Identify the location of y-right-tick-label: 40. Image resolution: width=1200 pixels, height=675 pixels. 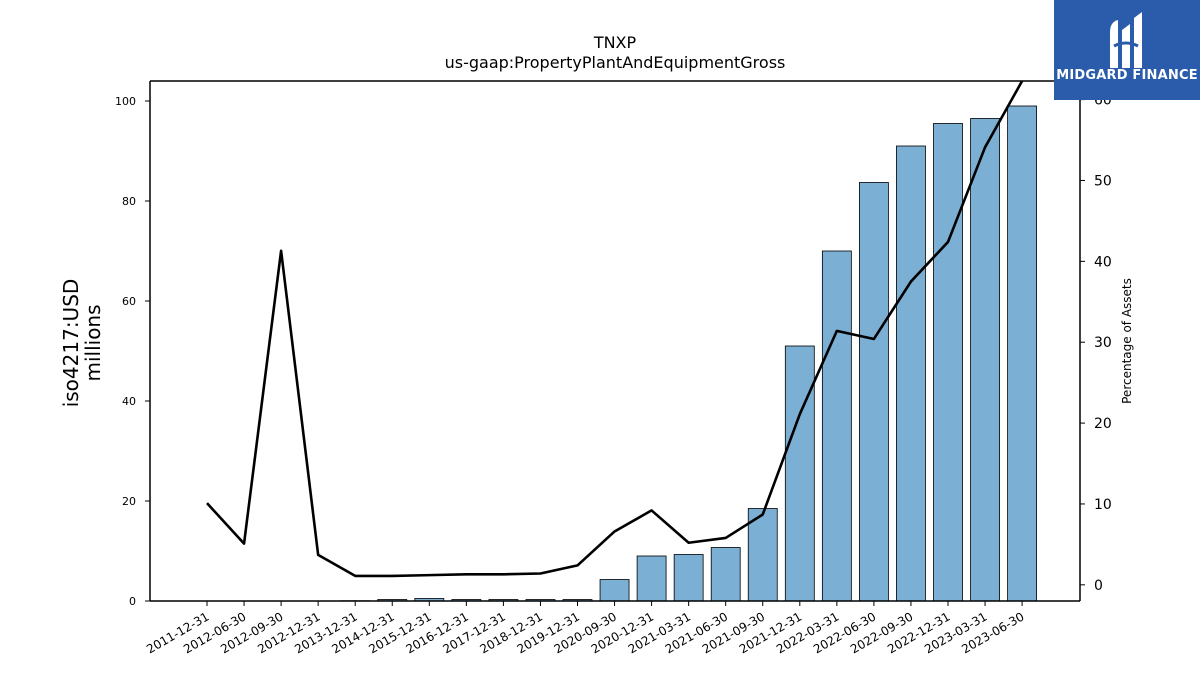
(1103, 262).